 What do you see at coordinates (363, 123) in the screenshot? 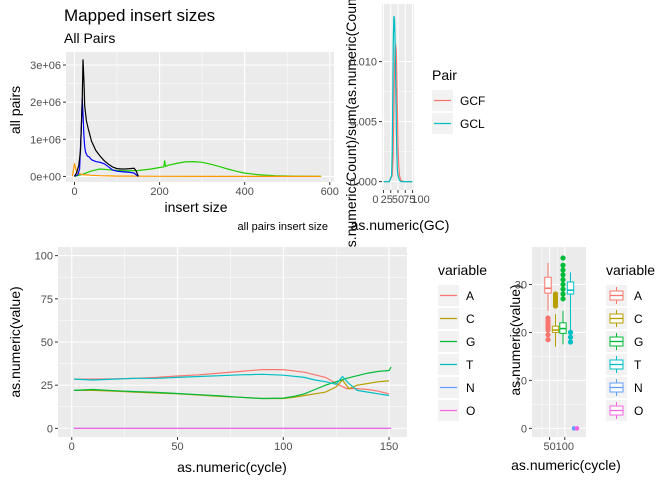
I see `gc-y-tick-label: 0.005` at bounding box center [363, 123].